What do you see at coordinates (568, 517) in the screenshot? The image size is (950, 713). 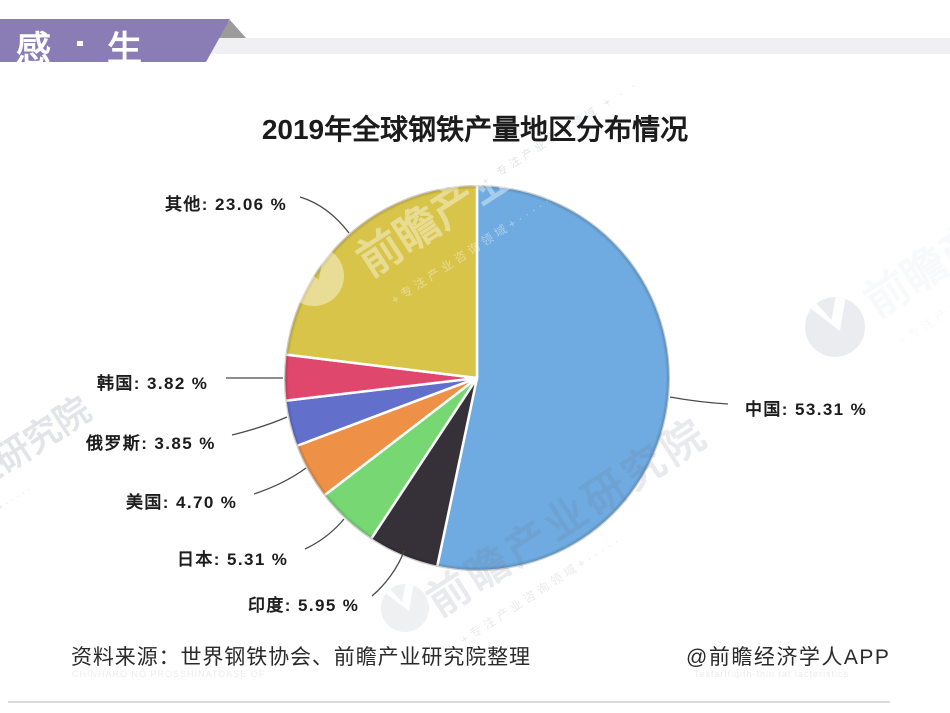 I see `svg-text: 前瞻产业研究院` at bounding box center [568, 517].